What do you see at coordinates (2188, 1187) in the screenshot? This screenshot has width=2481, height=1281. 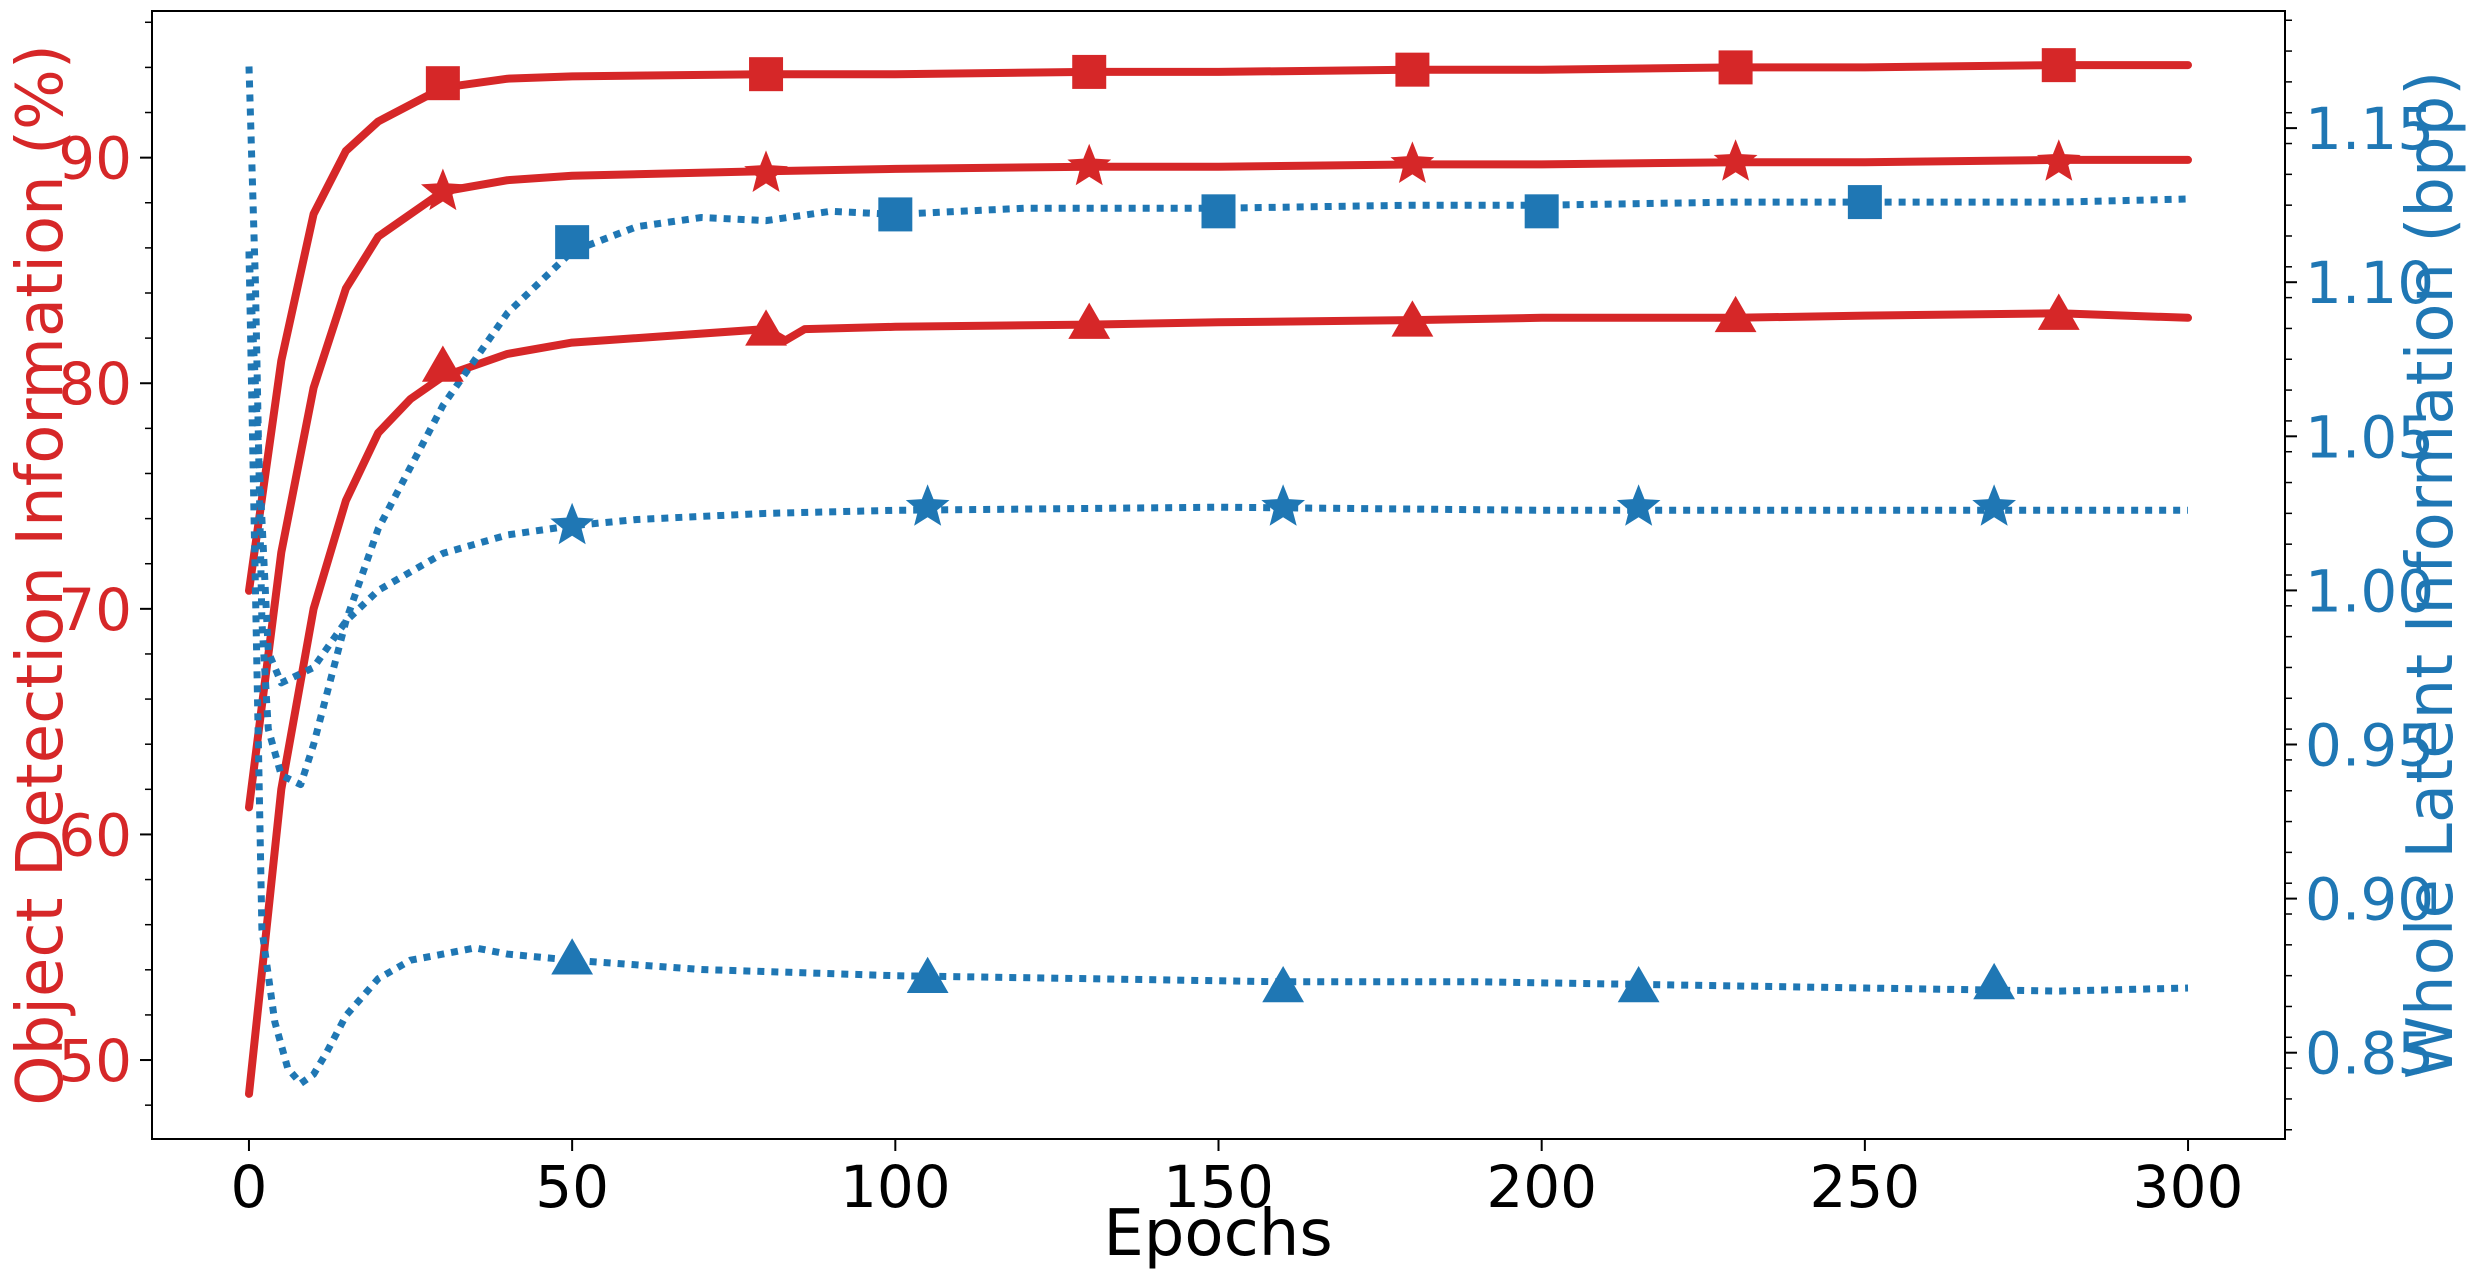 I see `x-tick-label: 300` at bounding box center [2188, 1187].